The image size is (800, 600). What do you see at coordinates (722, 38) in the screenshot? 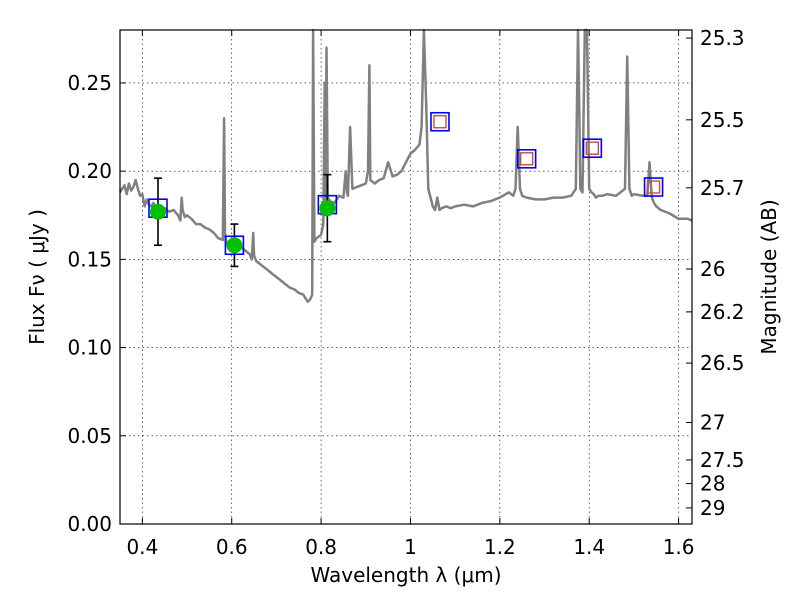
I see `mag-tick-label: 25.3` at bounding box center [722, 38].